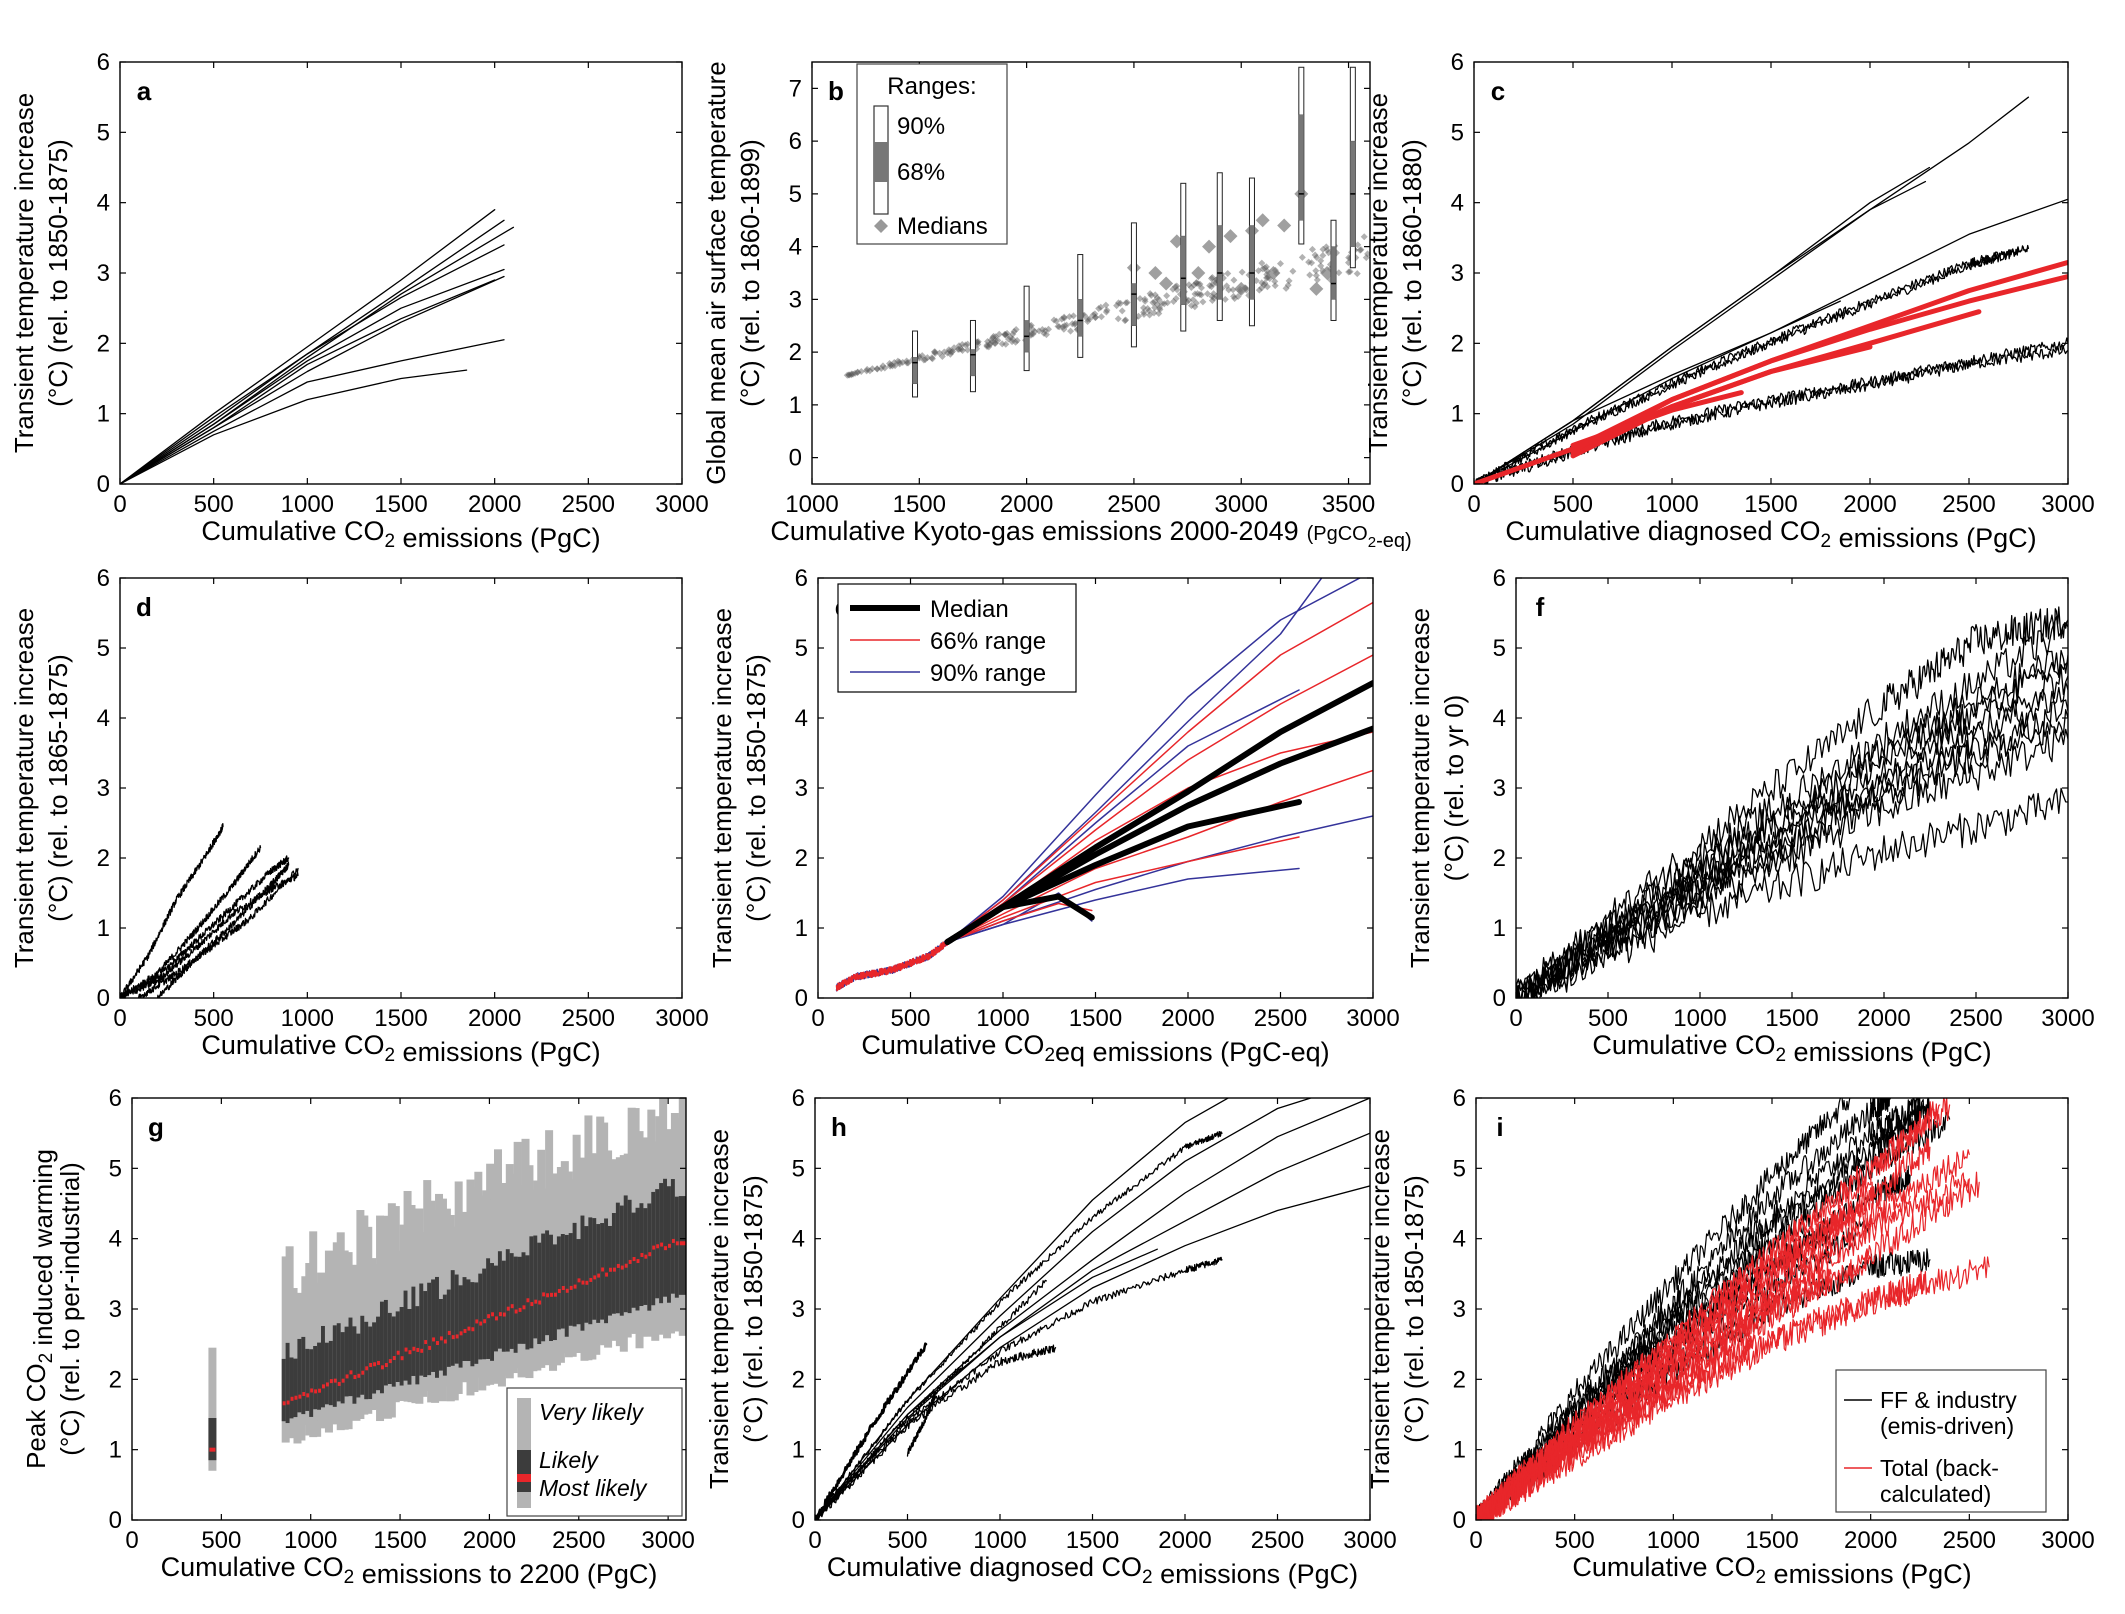  I want to click on x-tick-label: 0, so click(119, 504).